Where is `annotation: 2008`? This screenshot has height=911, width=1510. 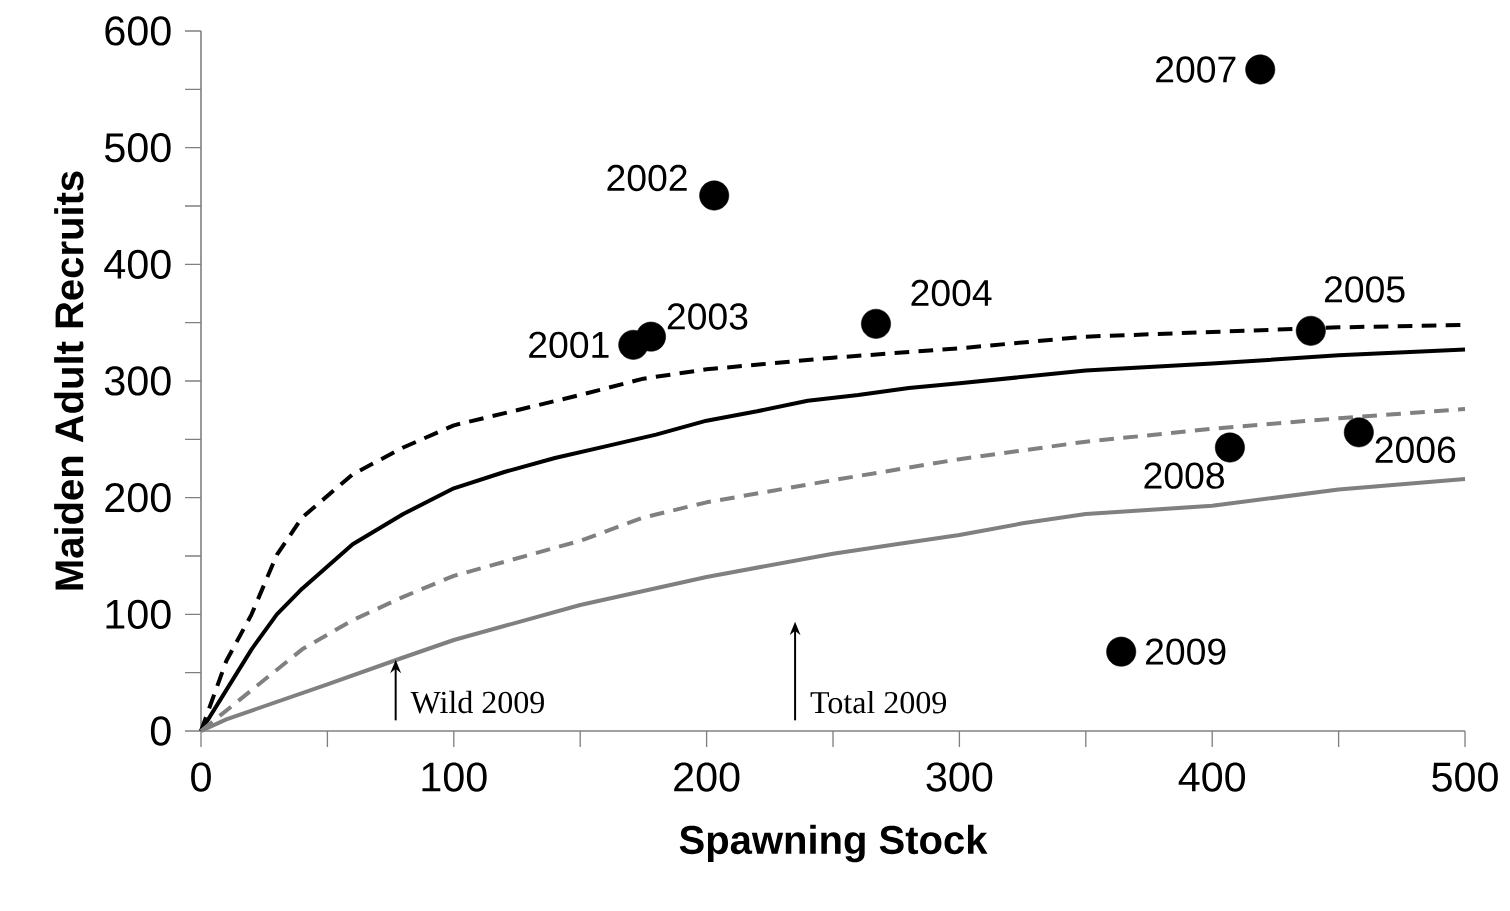
annotation: 2008 is located at coordinates (1184, 475).